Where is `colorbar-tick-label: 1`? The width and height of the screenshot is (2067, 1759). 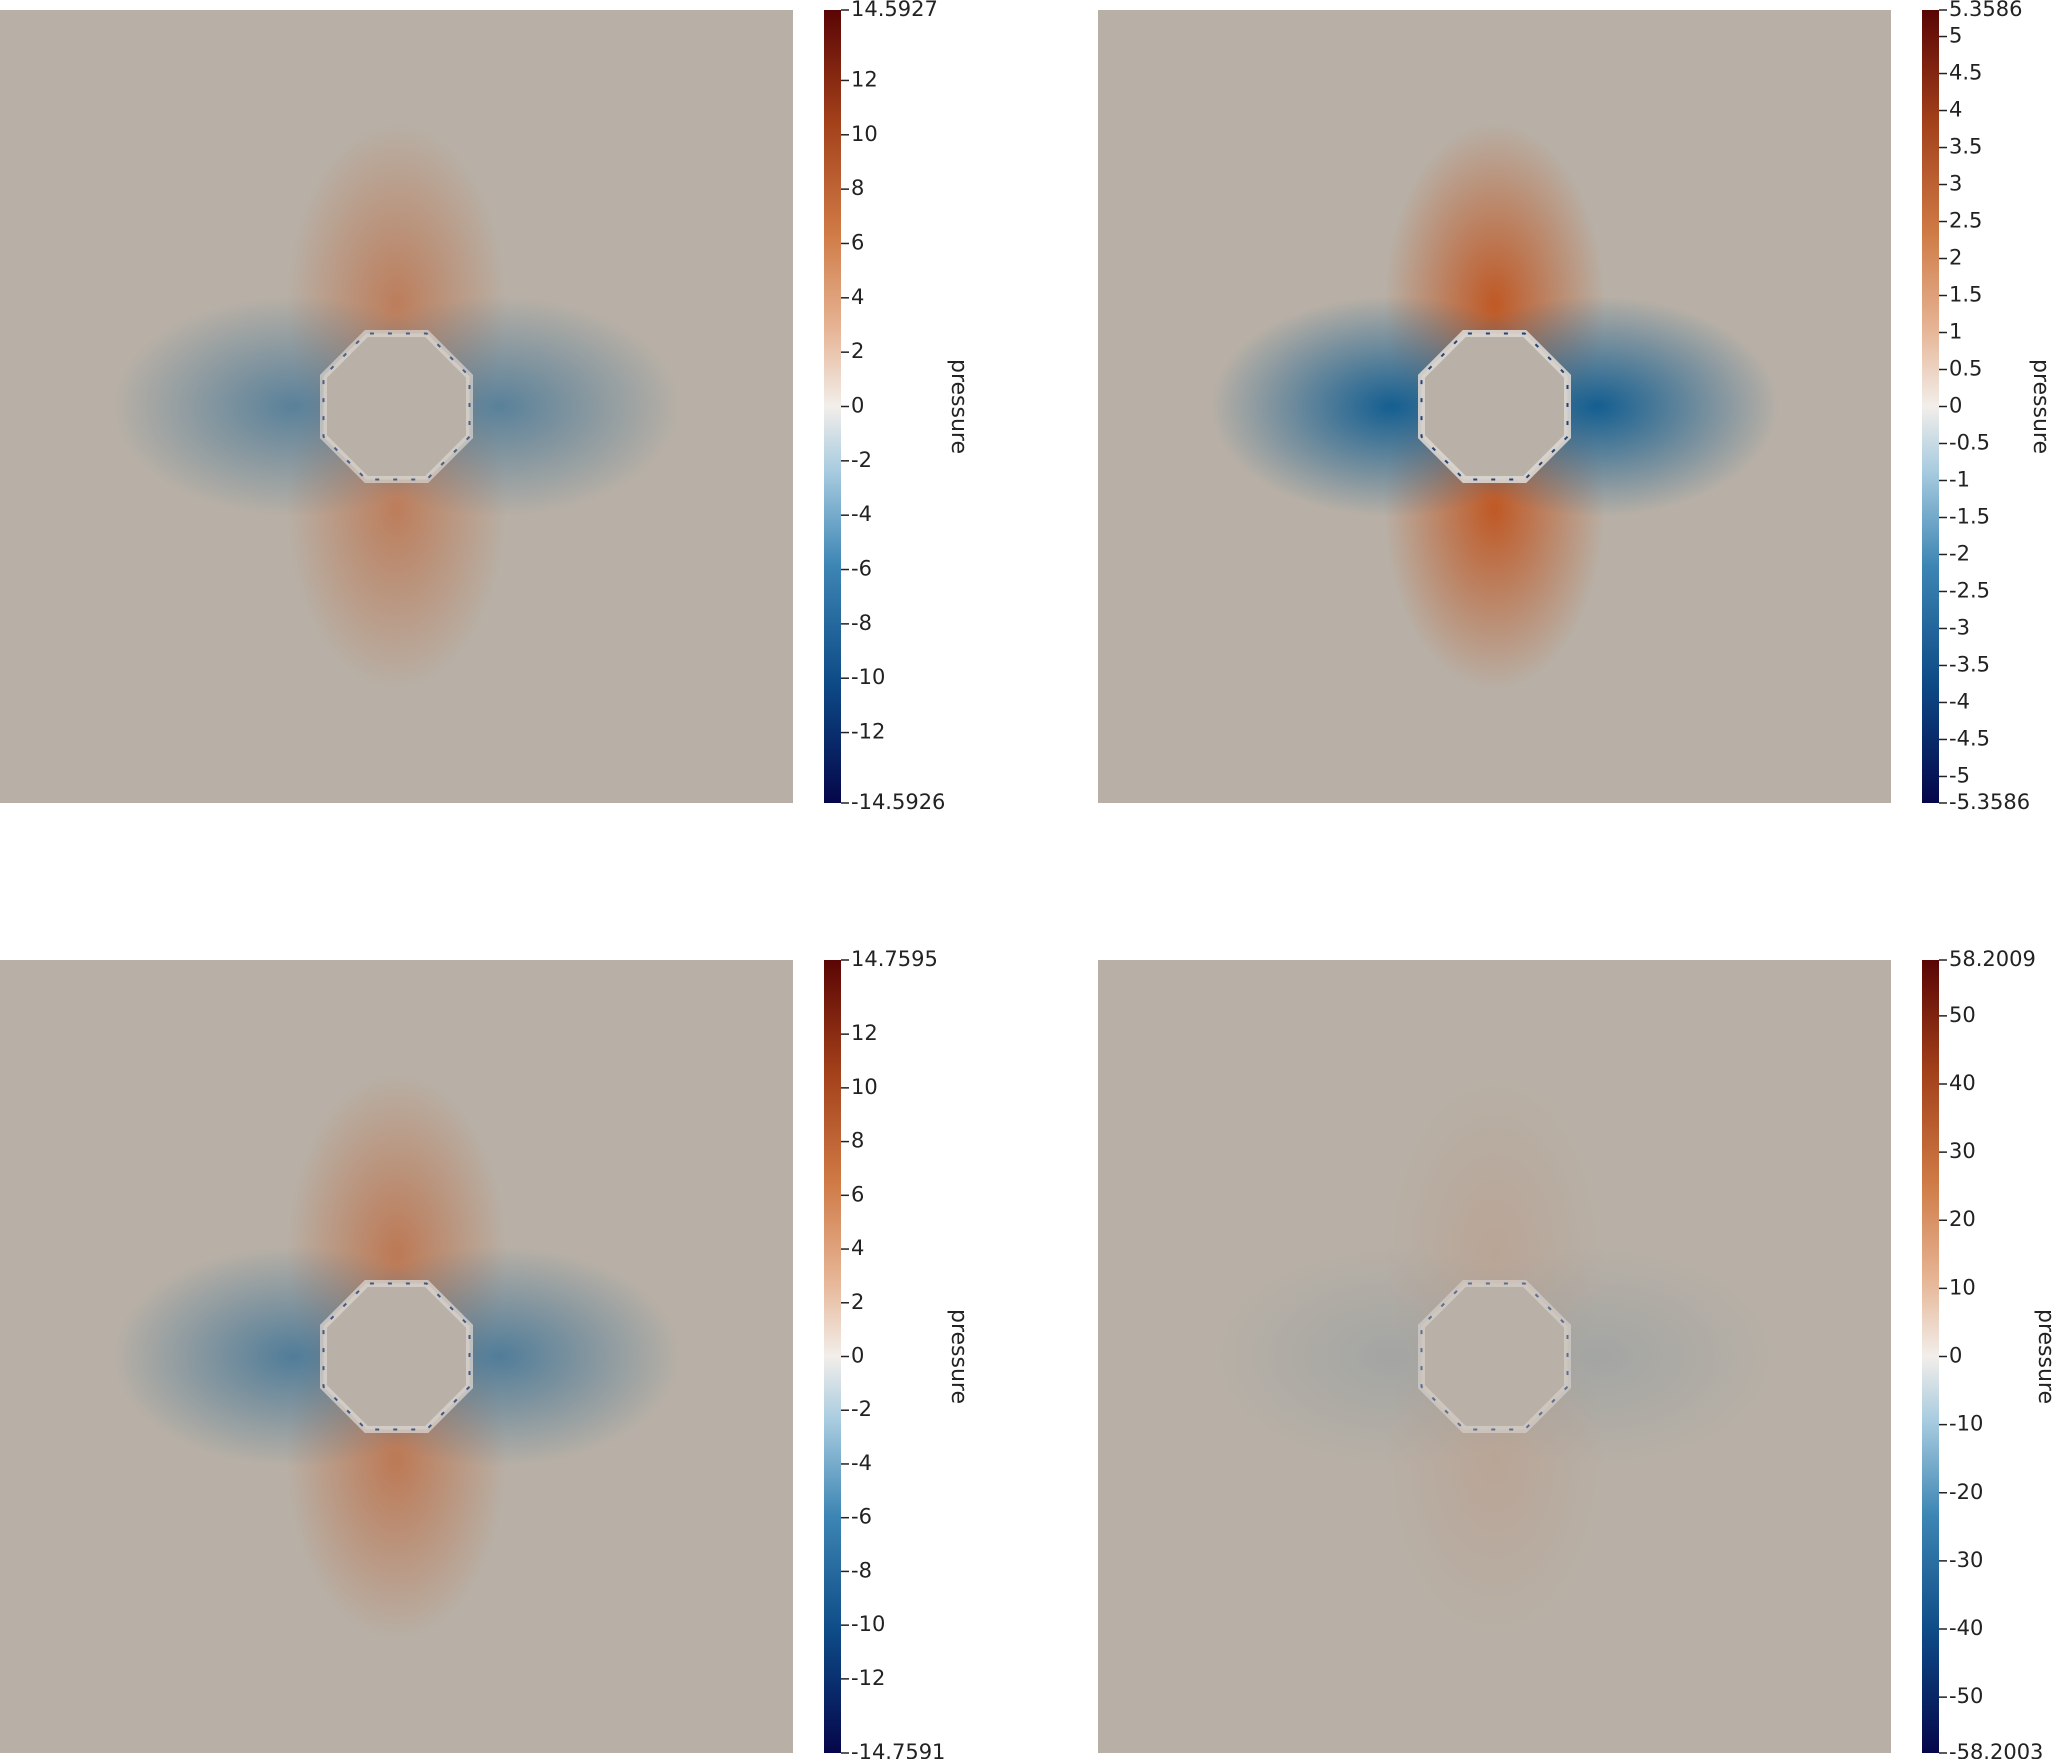 colorbar-tick-label: 1 is located at coordinates (1955, 332).